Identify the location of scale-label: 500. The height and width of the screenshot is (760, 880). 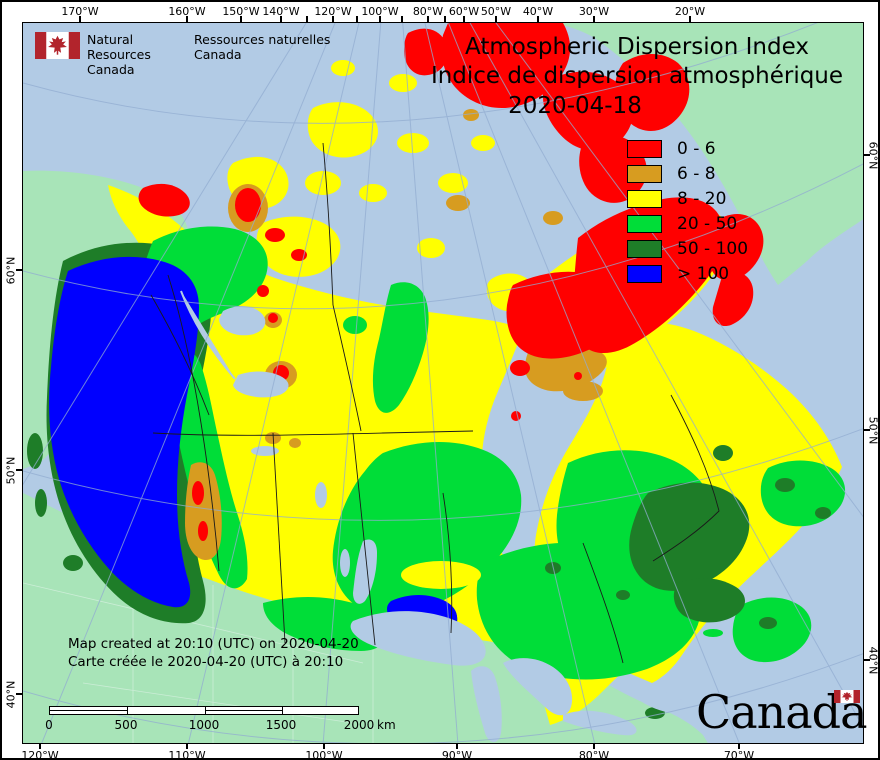
(126, 725).